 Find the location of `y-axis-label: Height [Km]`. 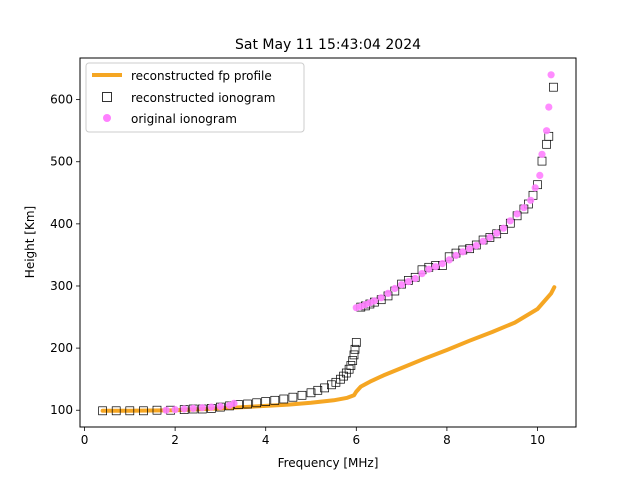

y-axis-label: Height [Km] is located at coordinates (30, 242).